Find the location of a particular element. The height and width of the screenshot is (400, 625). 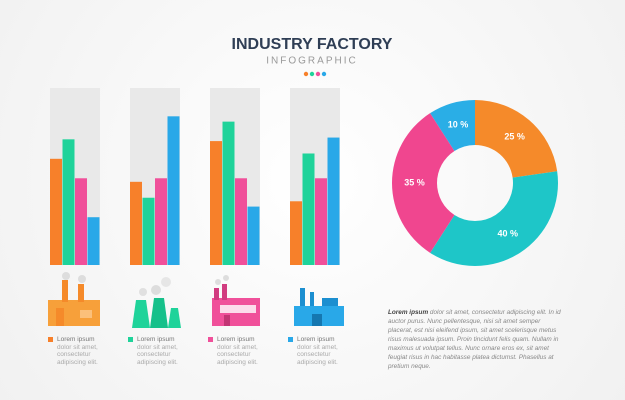

chart-title: INDUSTRY FACTORY is located at coordinates (312, 44).